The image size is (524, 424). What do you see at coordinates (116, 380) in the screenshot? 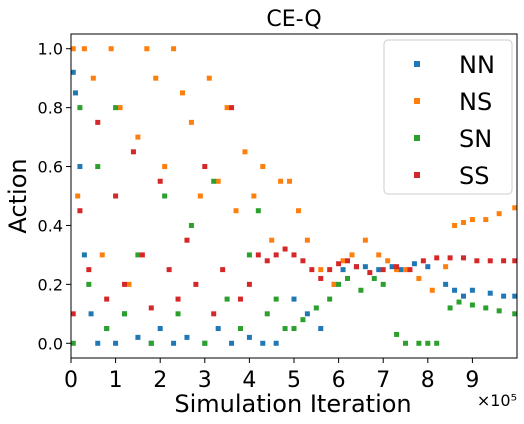
I see `x-tick-label: 1` at bounding box center [116, 380].